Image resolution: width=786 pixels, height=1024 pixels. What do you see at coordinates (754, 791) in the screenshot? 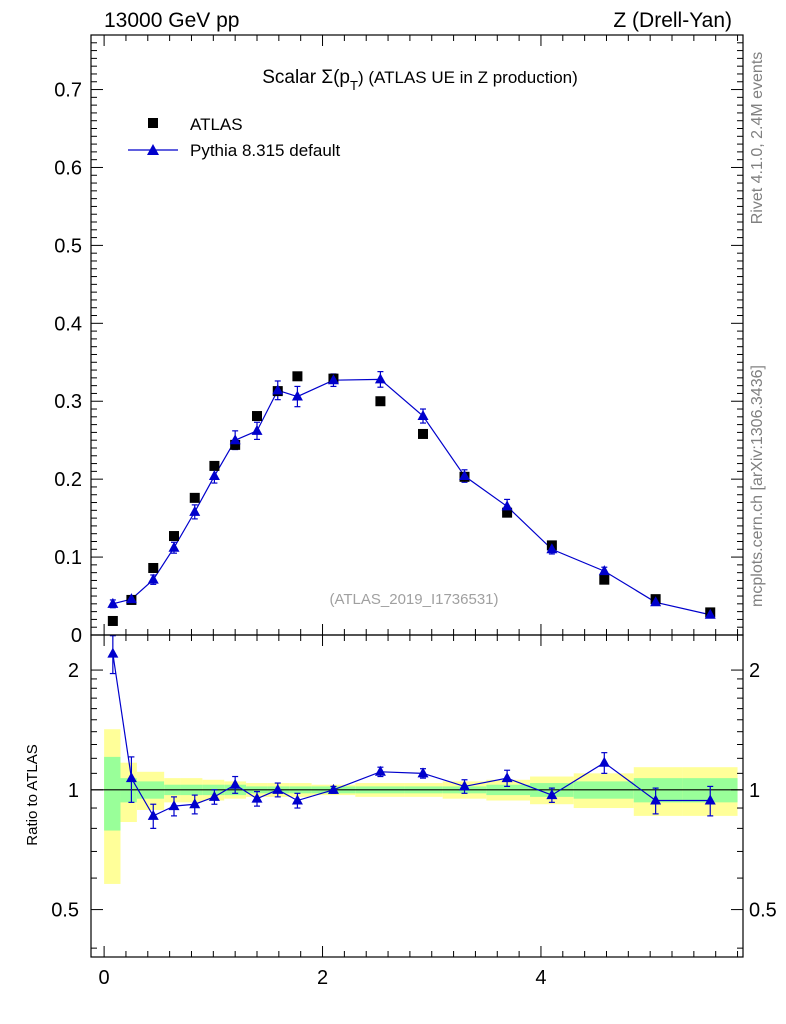
I see `ratio-y-tick-label-right: 1` at bounding box center [754, 791].